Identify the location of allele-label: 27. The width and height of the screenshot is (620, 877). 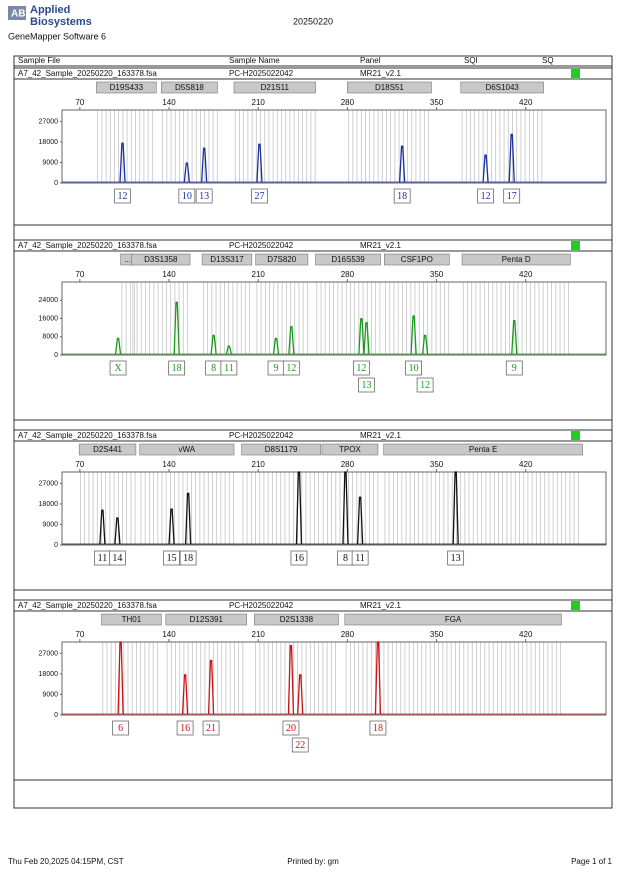
(259, 196).